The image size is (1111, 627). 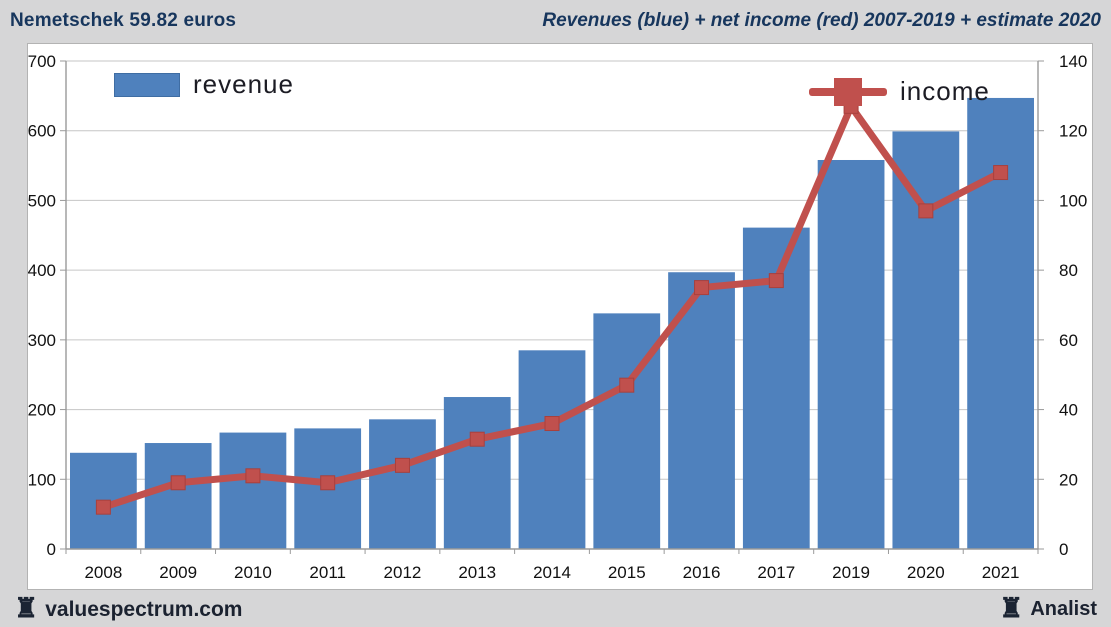 I want to click on chart-title: Nemetschek 59.82 euros, so click(x=123, y=20).